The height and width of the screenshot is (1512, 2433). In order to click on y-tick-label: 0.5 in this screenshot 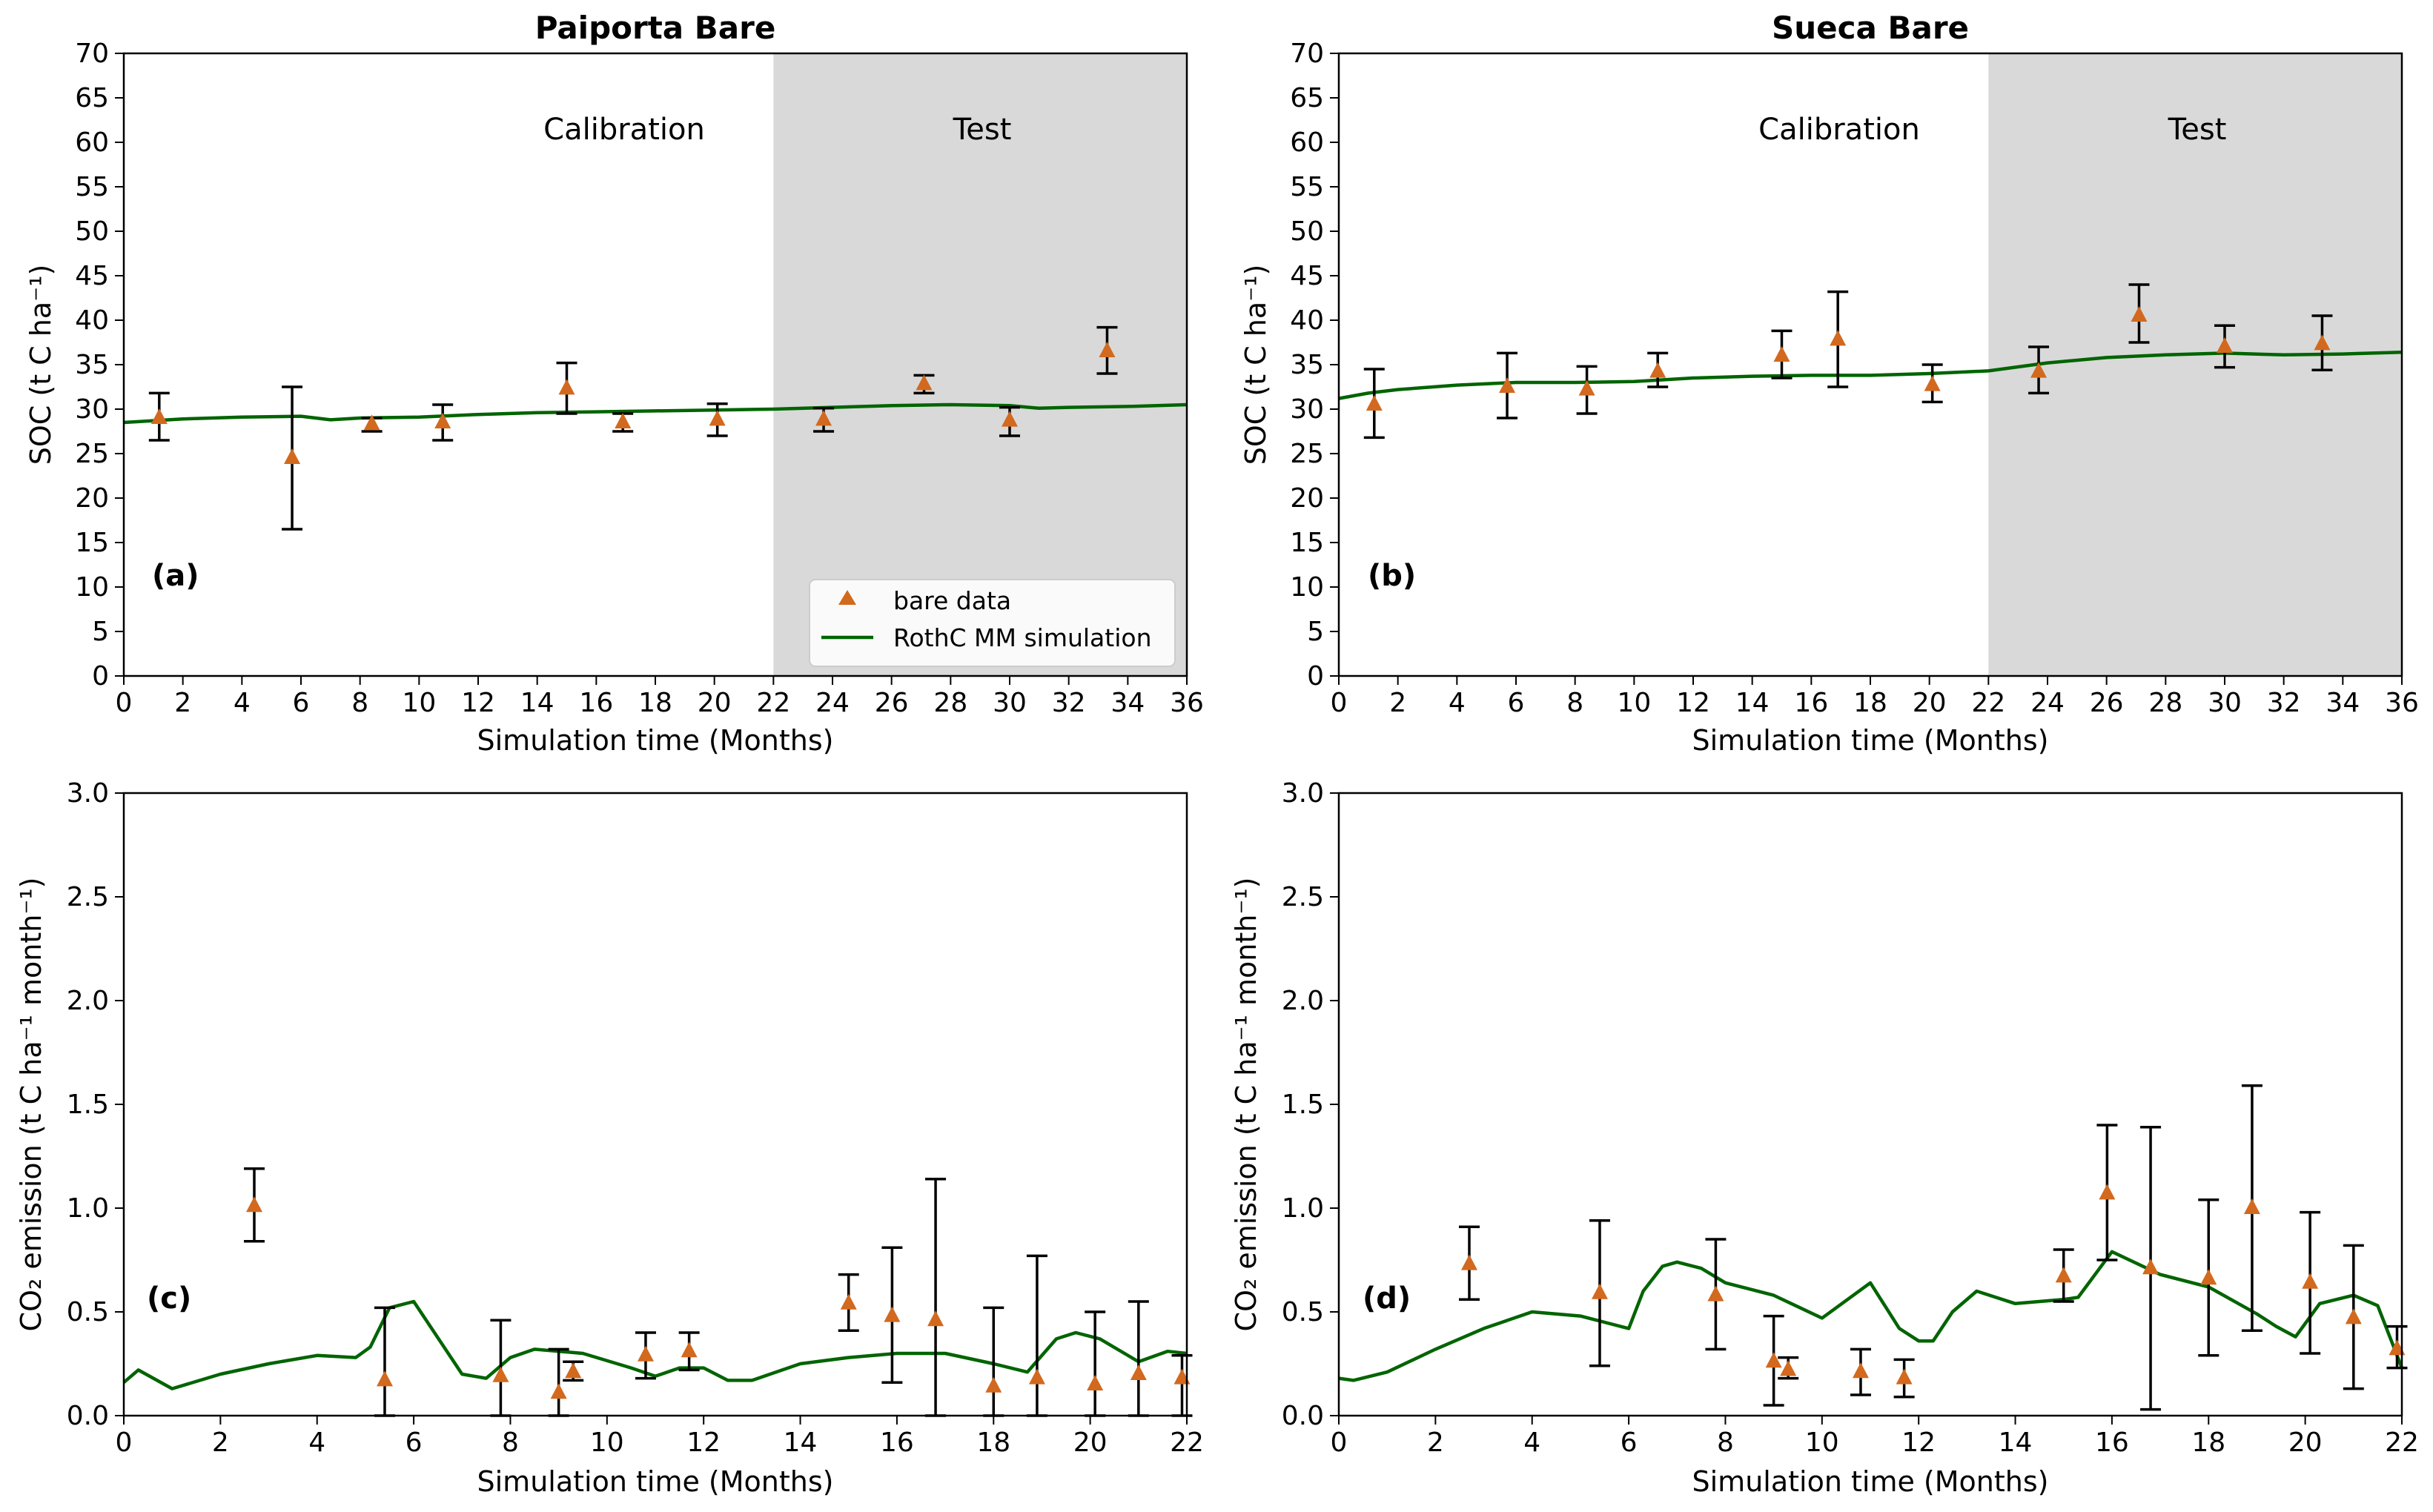, I will do `click(88, 1312)`.